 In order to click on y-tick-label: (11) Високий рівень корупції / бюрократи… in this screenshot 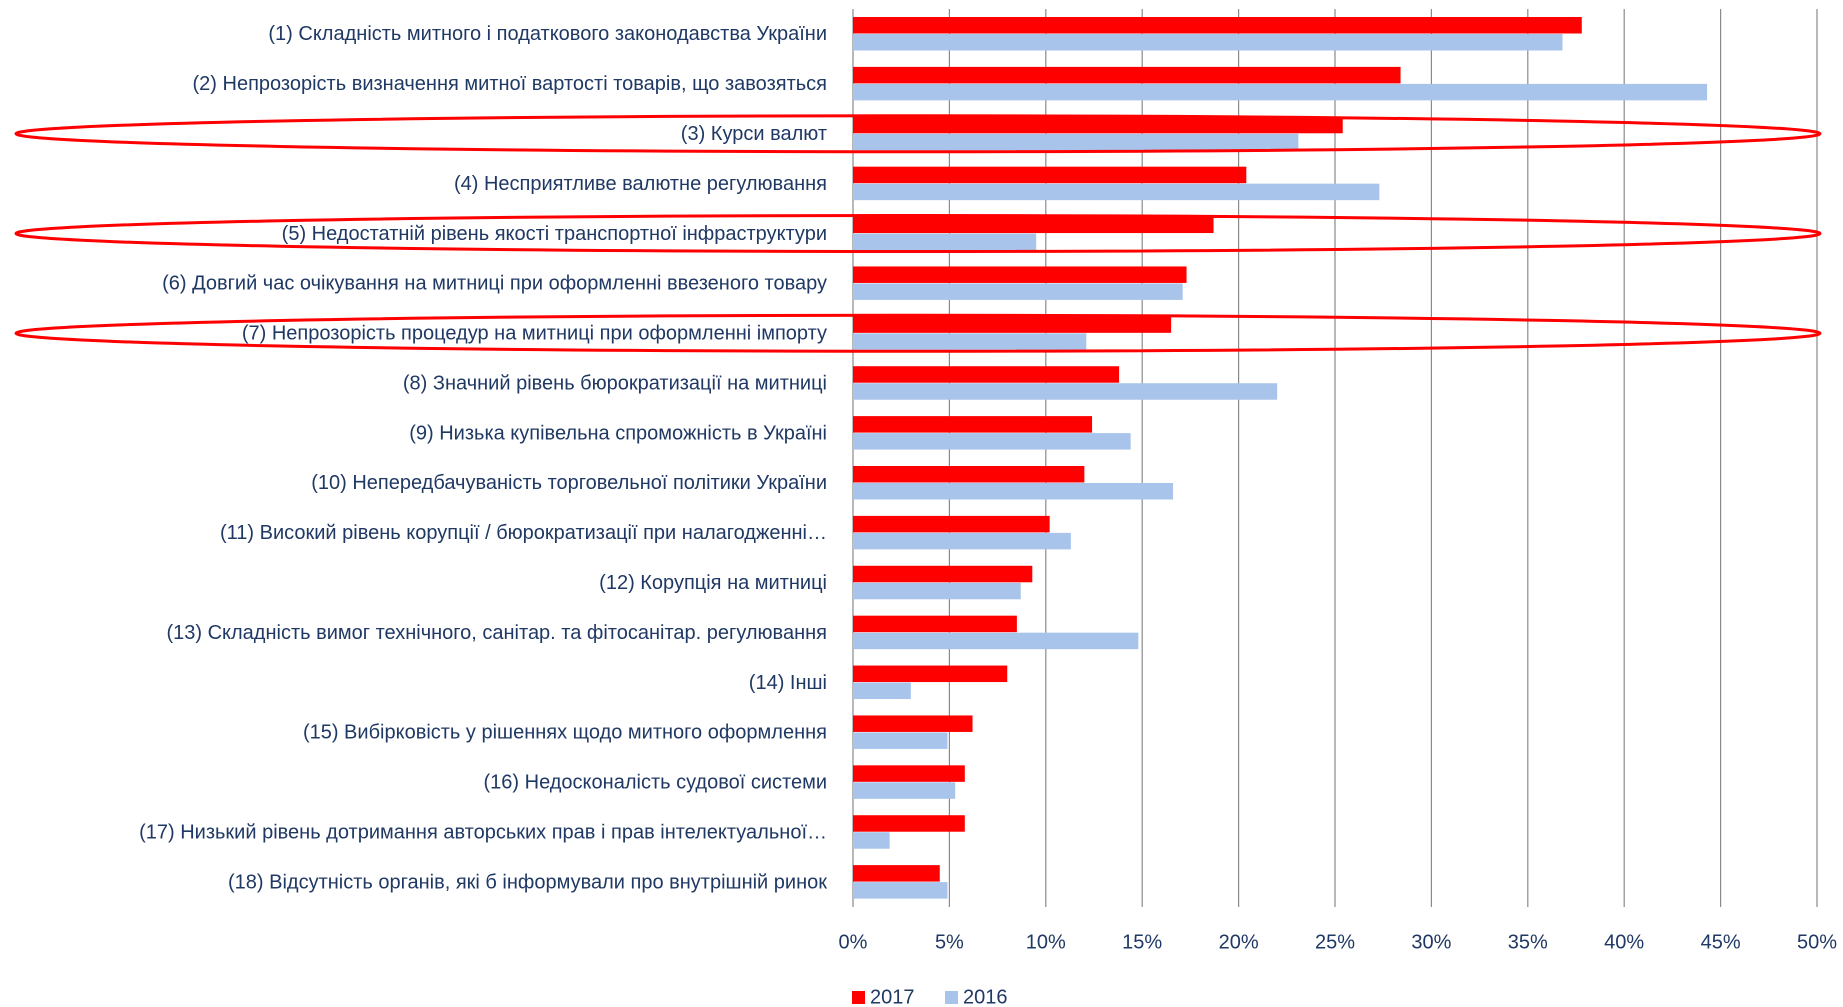, I will do `click(523, 533)`.